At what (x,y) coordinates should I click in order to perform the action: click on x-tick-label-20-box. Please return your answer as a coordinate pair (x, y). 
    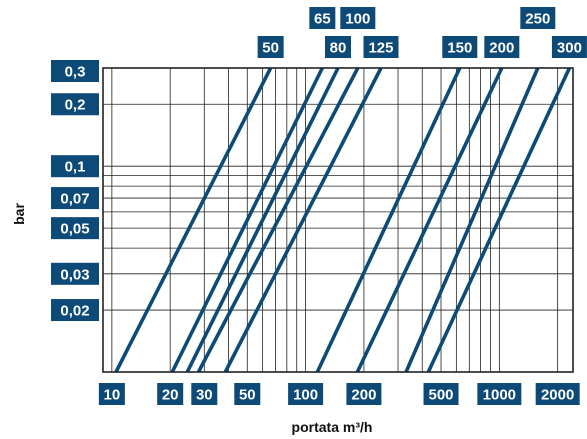
    Looking at the image, I should click on (170, 394).